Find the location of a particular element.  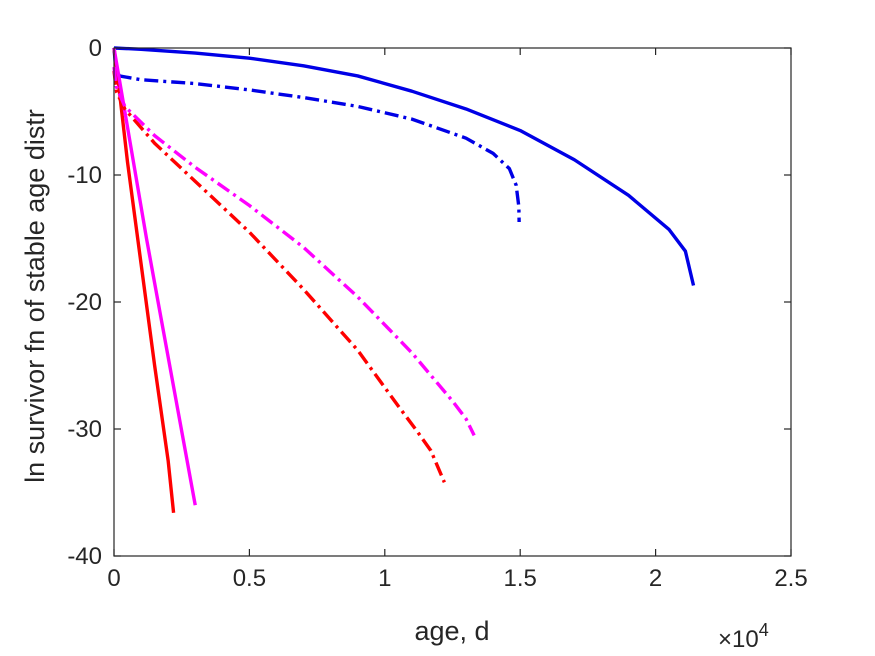

y-tick-label: 0 is located at coordinates (95, 48).